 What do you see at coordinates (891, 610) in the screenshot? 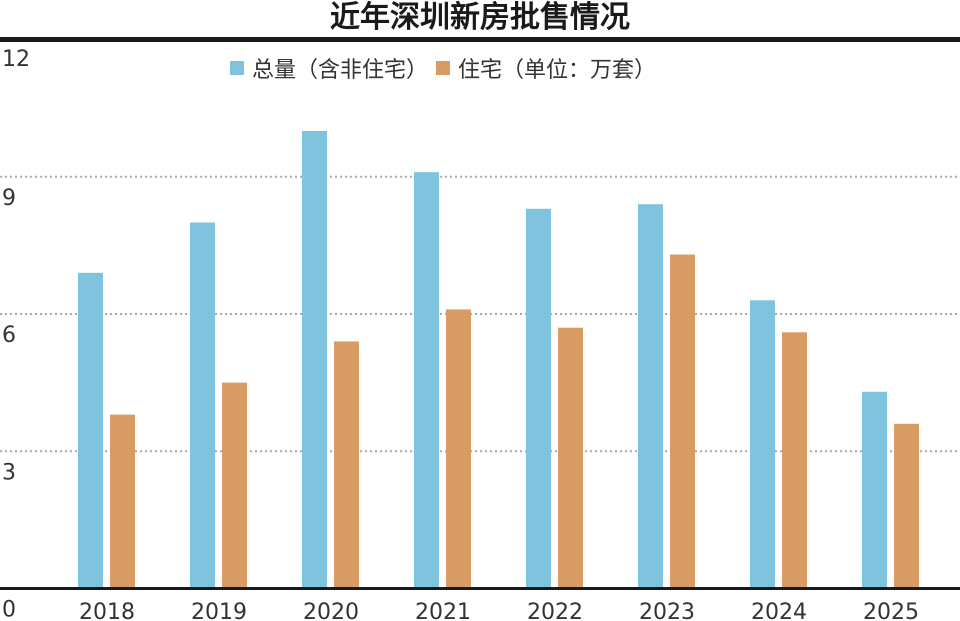
I see `x-tick-label: 2025` at bounding box center [891, 610].